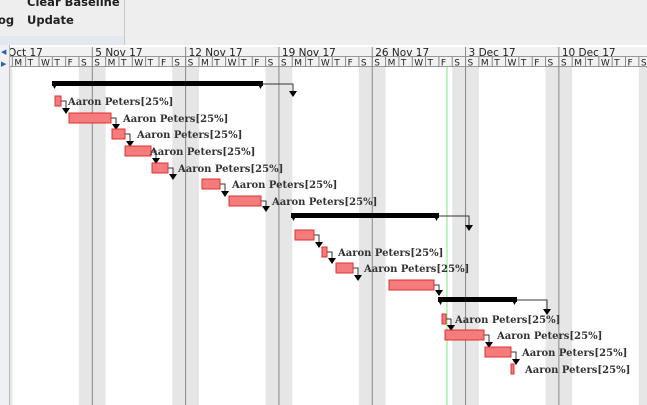  What do you see at coordinates (589, 53) in the screenshot?
I see `week-label: 10 Dec 17` at bounding box center [589, 53].